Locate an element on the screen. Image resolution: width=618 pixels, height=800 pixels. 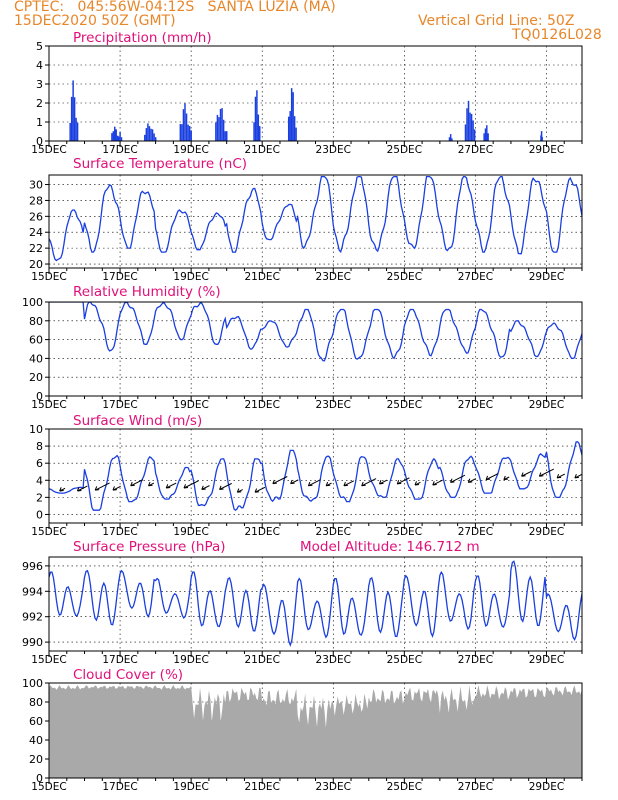
cloud-marks is located at coordinates (315, 731).